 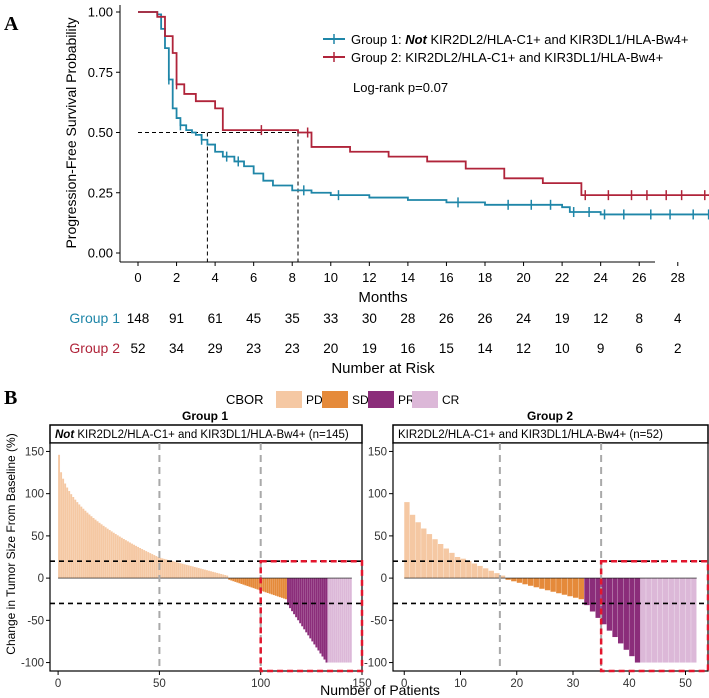 I want to click on risk-table-title: Number at Risk, so click(x=383, y=368).